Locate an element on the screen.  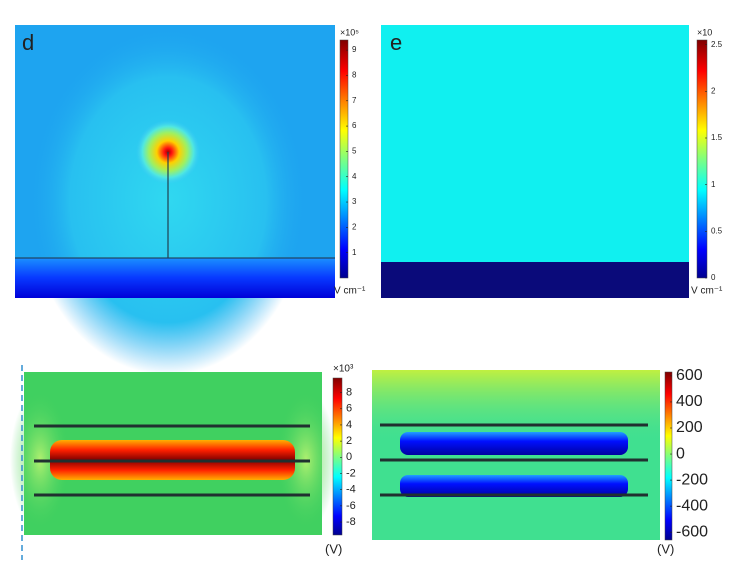
colorbar-tick-label: -4 is located at coordinates (351, 490).